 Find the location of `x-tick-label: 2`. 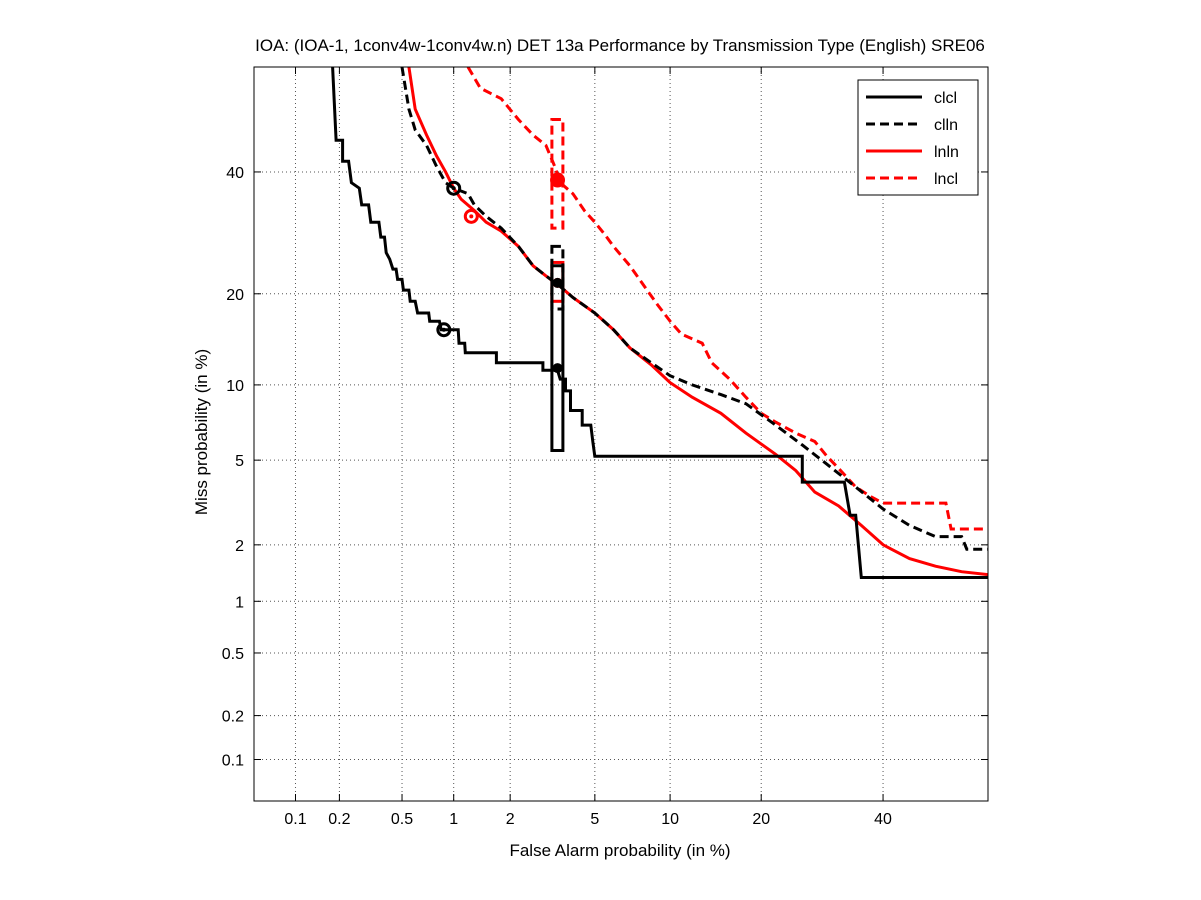

x-tick-label: 2 is located at coordinates (510, 819).